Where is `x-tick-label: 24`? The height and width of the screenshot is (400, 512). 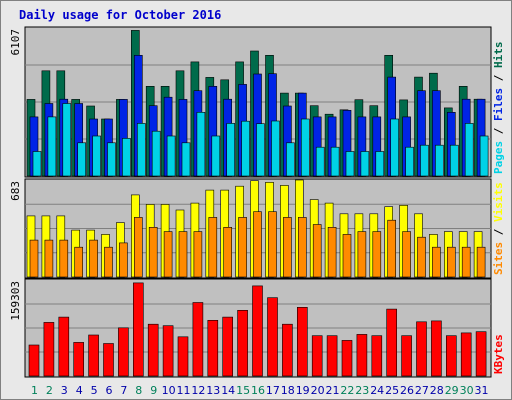 x-tick-label: 24 is located at coordinates (377, 390).